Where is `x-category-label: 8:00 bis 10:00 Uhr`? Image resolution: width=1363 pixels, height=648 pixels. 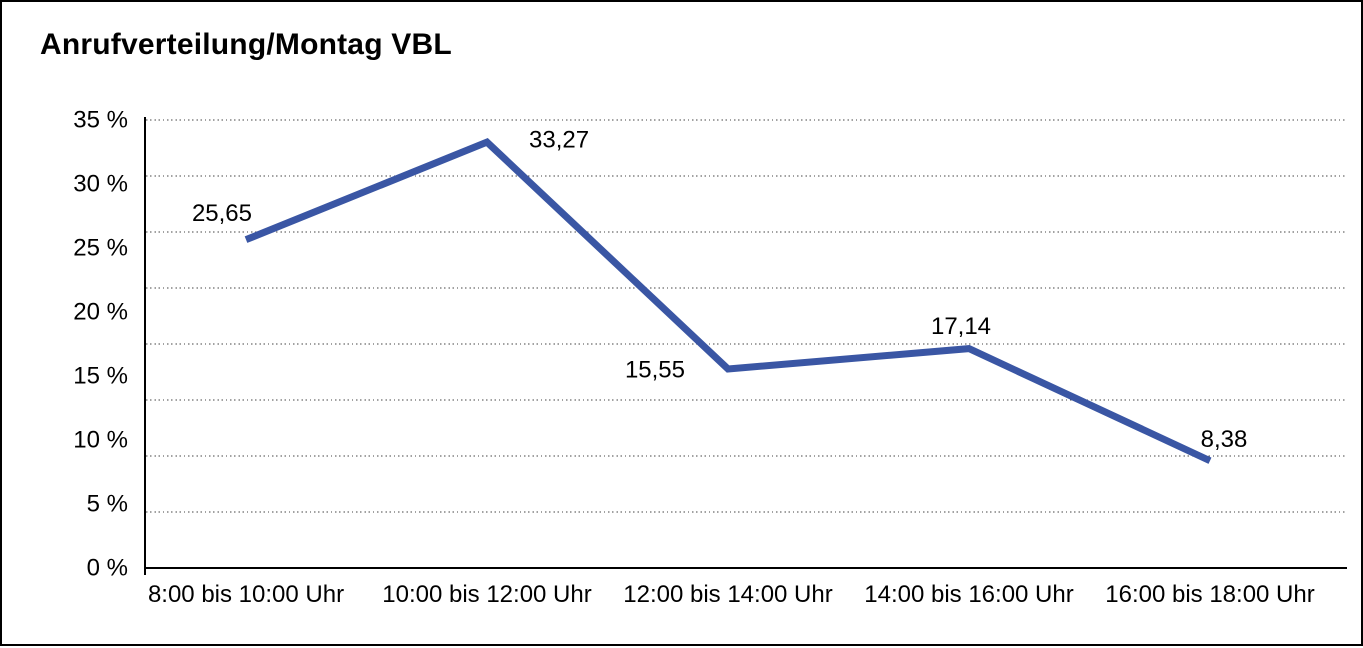 x-category-label: 8:00 bis 10:00 Uhr is located at coordinates (246, 594).